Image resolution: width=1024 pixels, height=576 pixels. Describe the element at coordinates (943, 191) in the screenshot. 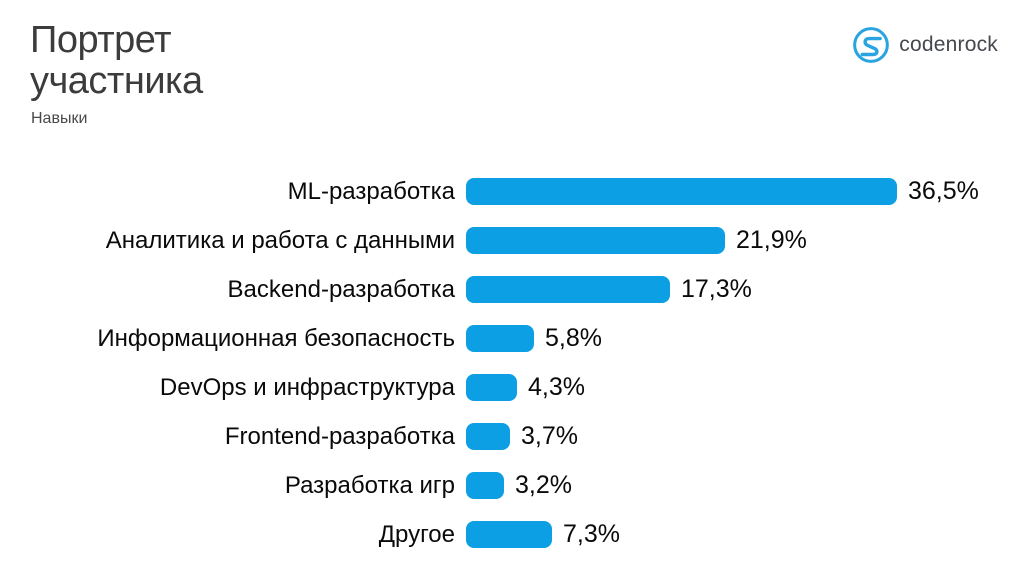

I see `bar-value-label: 36,5%` at that location.